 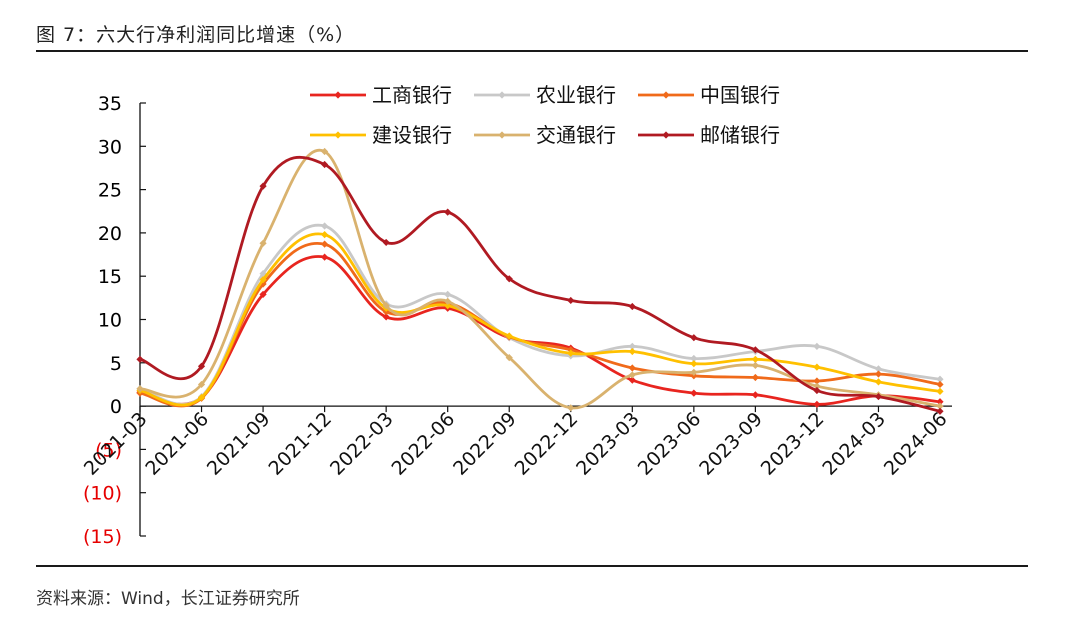 I want to click on y-tick-label: (15), so click(x=102, y=537).